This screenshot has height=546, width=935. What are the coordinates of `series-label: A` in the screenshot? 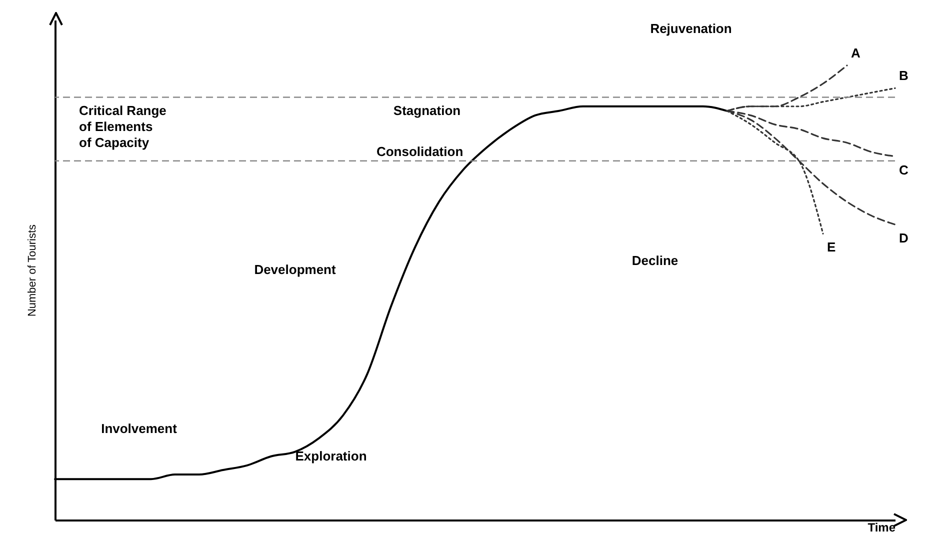 It's located at (856, 52).